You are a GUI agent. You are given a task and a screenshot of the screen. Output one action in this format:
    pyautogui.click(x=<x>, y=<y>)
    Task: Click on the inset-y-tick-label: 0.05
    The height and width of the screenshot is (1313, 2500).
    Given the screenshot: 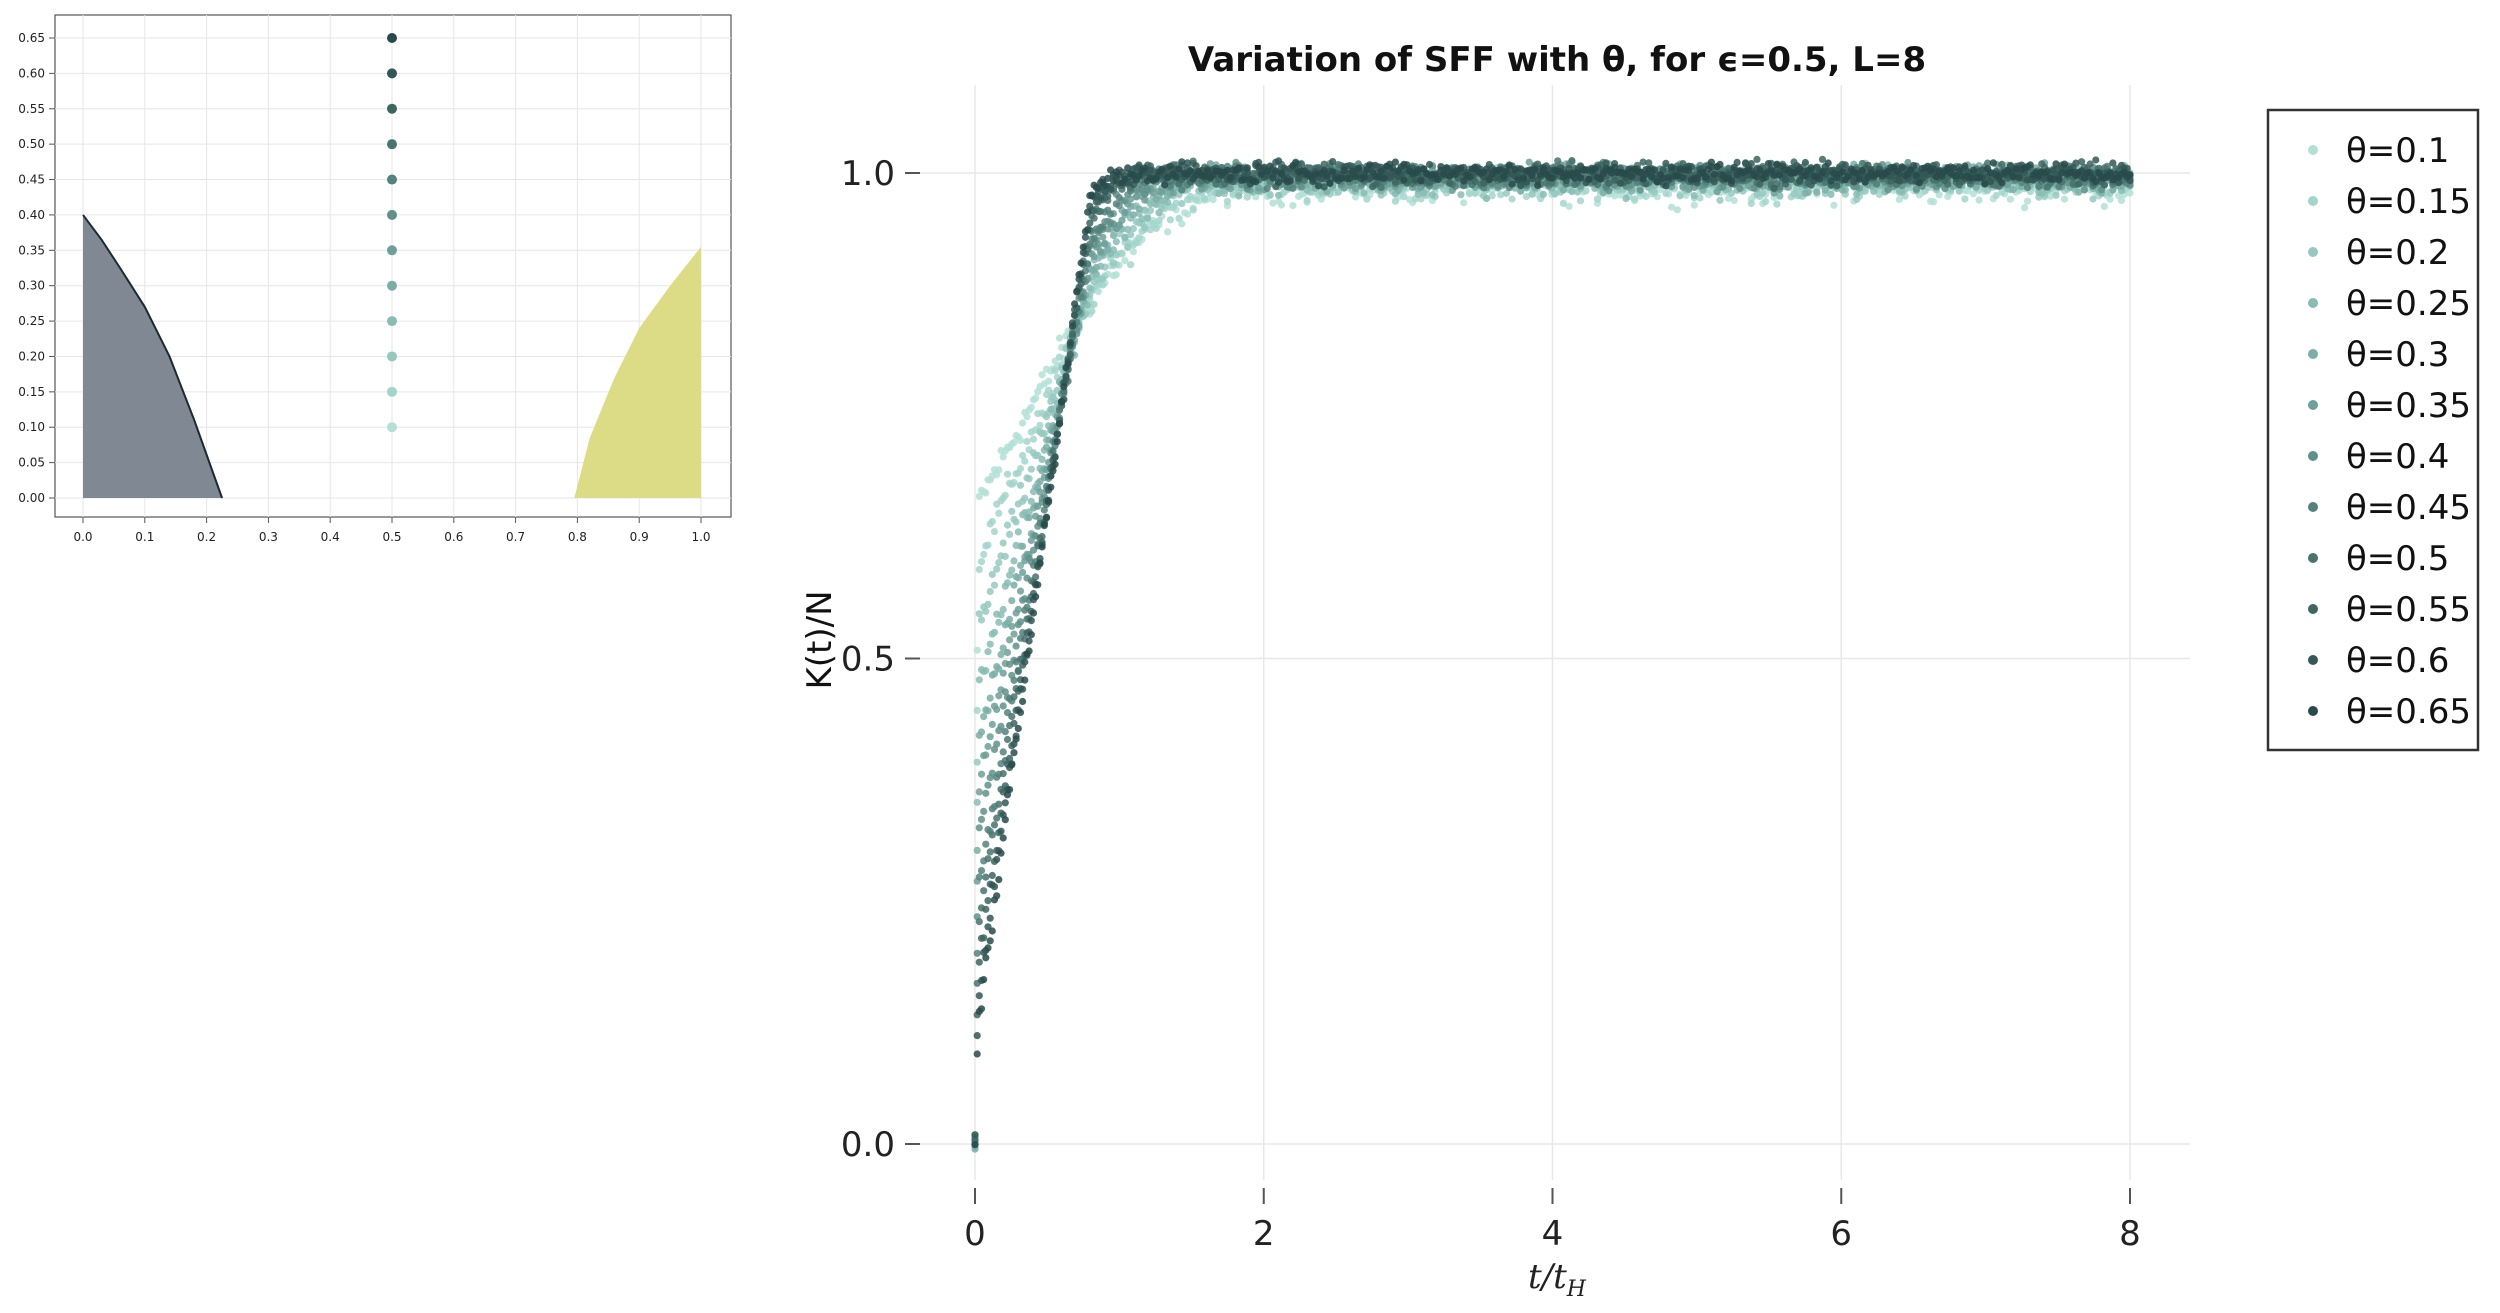 What is the action you would take?
    pyautogui.click(x=31, y=463)
    